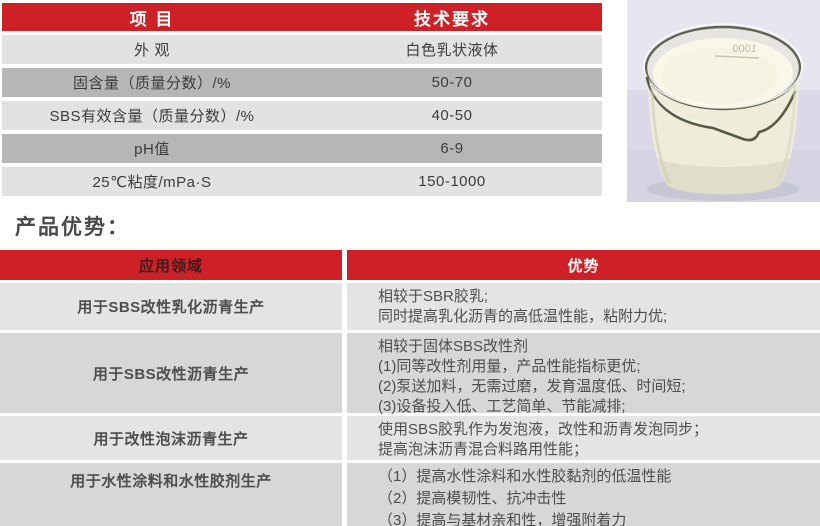 The width and height of the screenshot is (820, 526). Describe the element at coordinates (152, 19) in the screenshot. I see `spec-header-item: 项 目` at that location.